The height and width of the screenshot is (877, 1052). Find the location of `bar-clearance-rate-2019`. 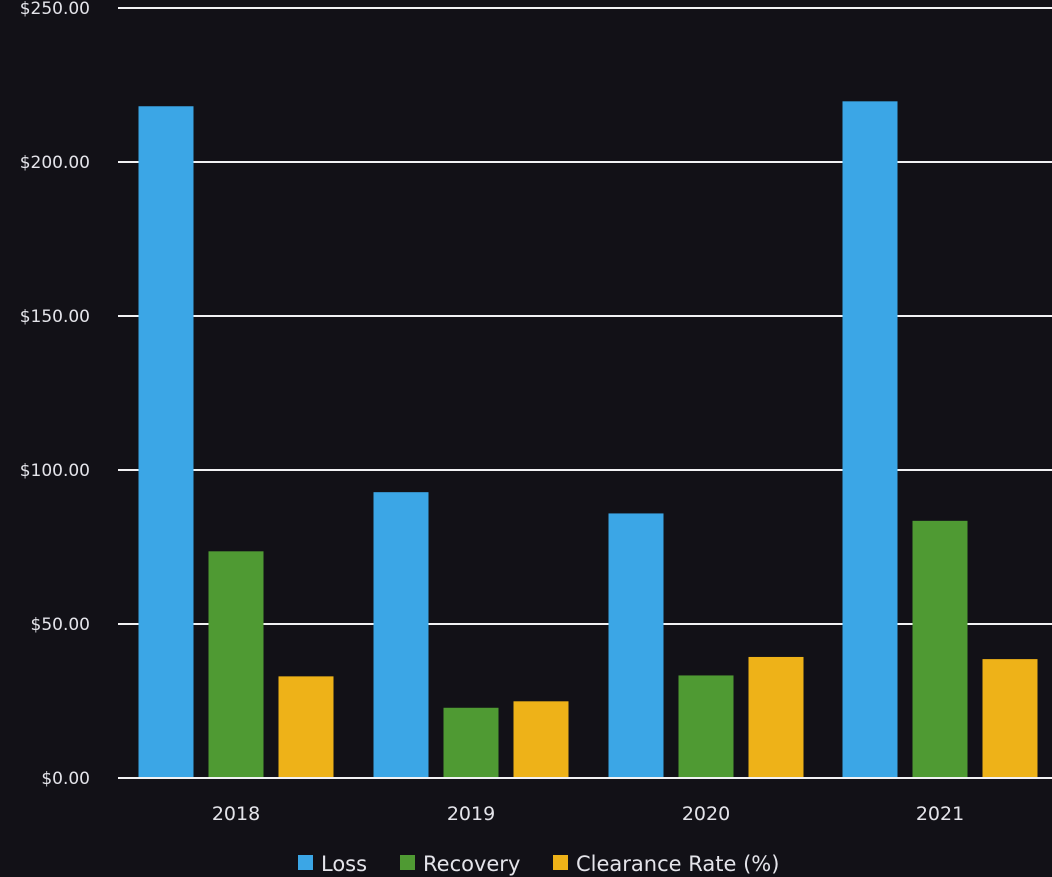

bar-clearance-rate-2019 is located at coordinates (541, 739).